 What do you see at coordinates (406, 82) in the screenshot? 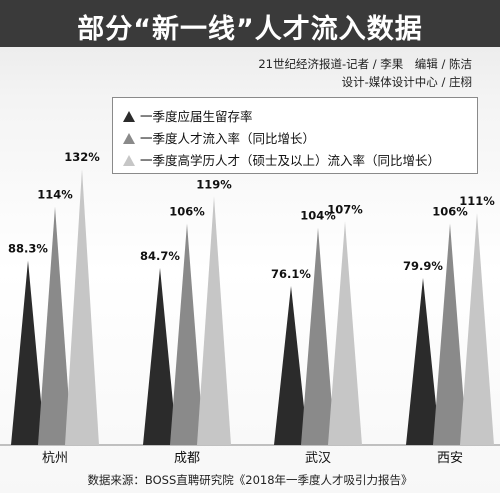
I see `credit-line-2: 设计-媒体设计中心 / 庄栩` at bounding box center [406, 82].